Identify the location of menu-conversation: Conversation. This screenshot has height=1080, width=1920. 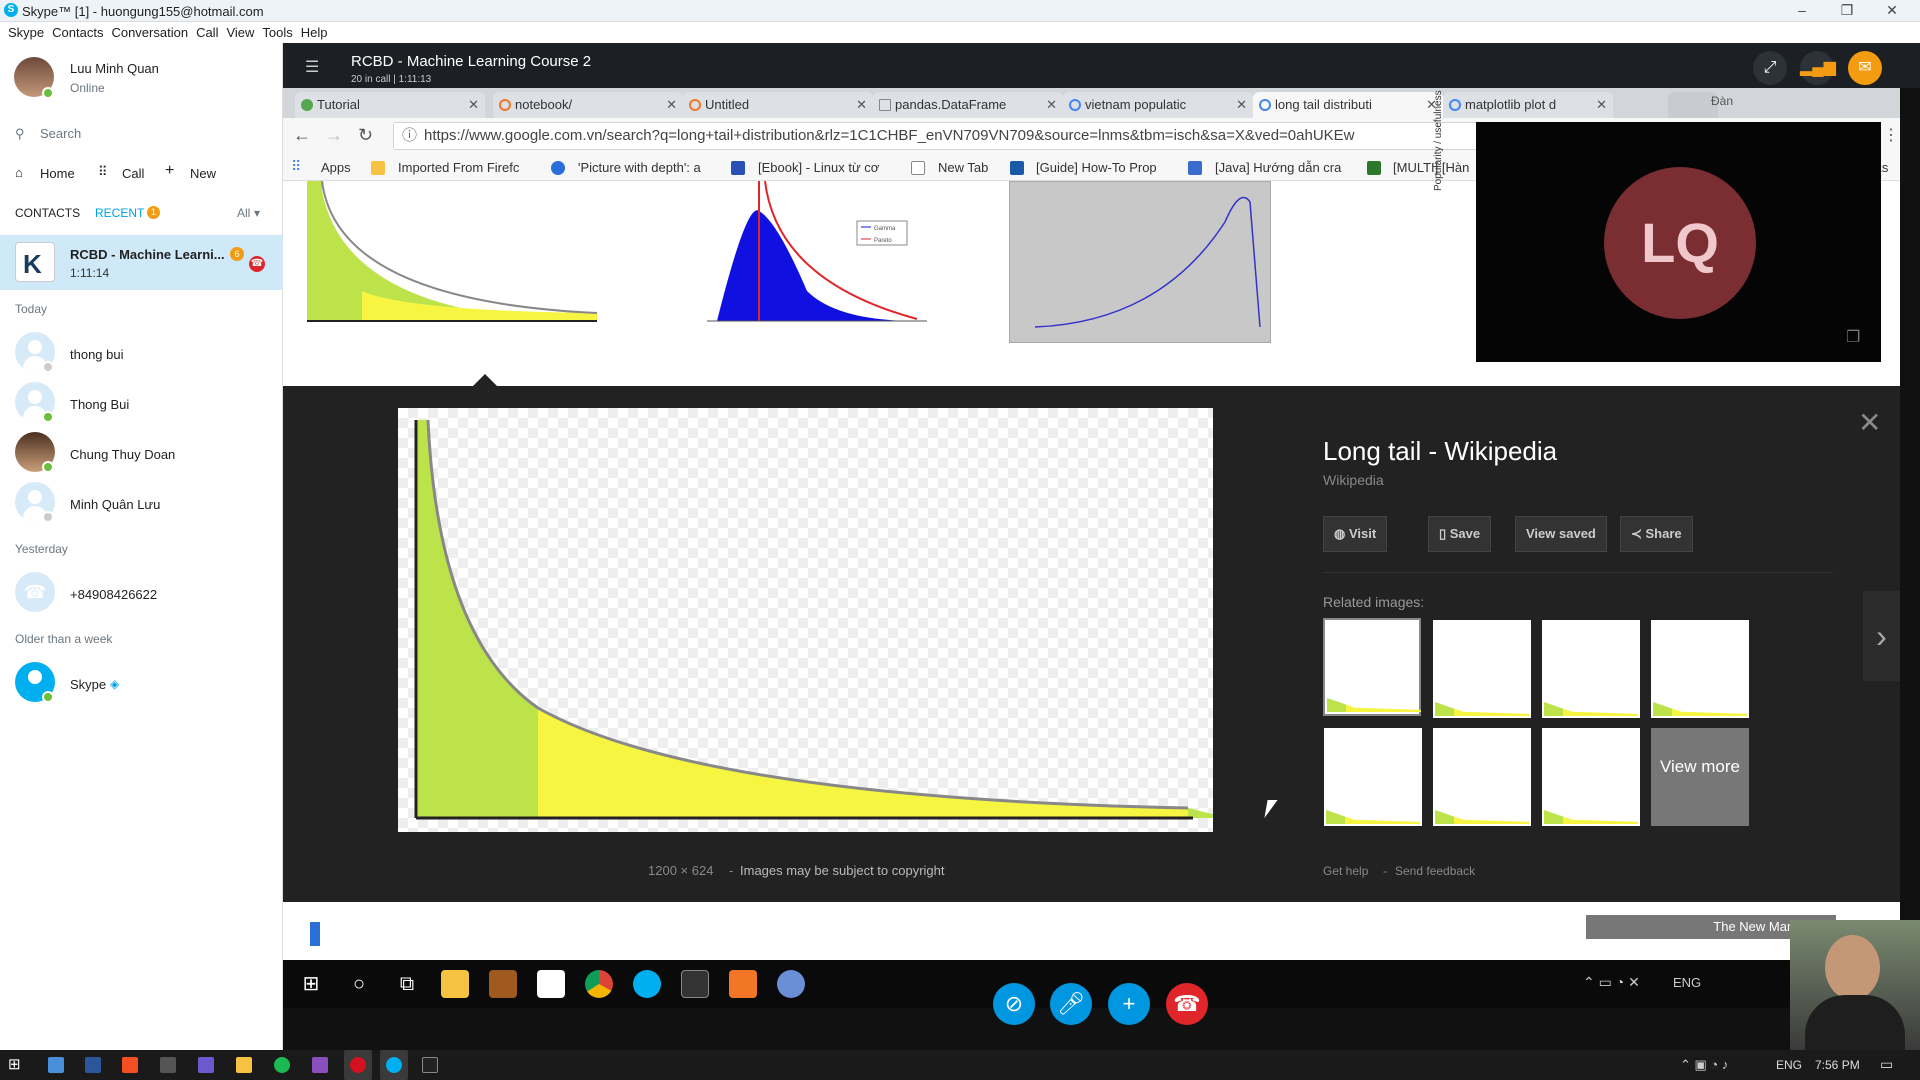
(150, 32).